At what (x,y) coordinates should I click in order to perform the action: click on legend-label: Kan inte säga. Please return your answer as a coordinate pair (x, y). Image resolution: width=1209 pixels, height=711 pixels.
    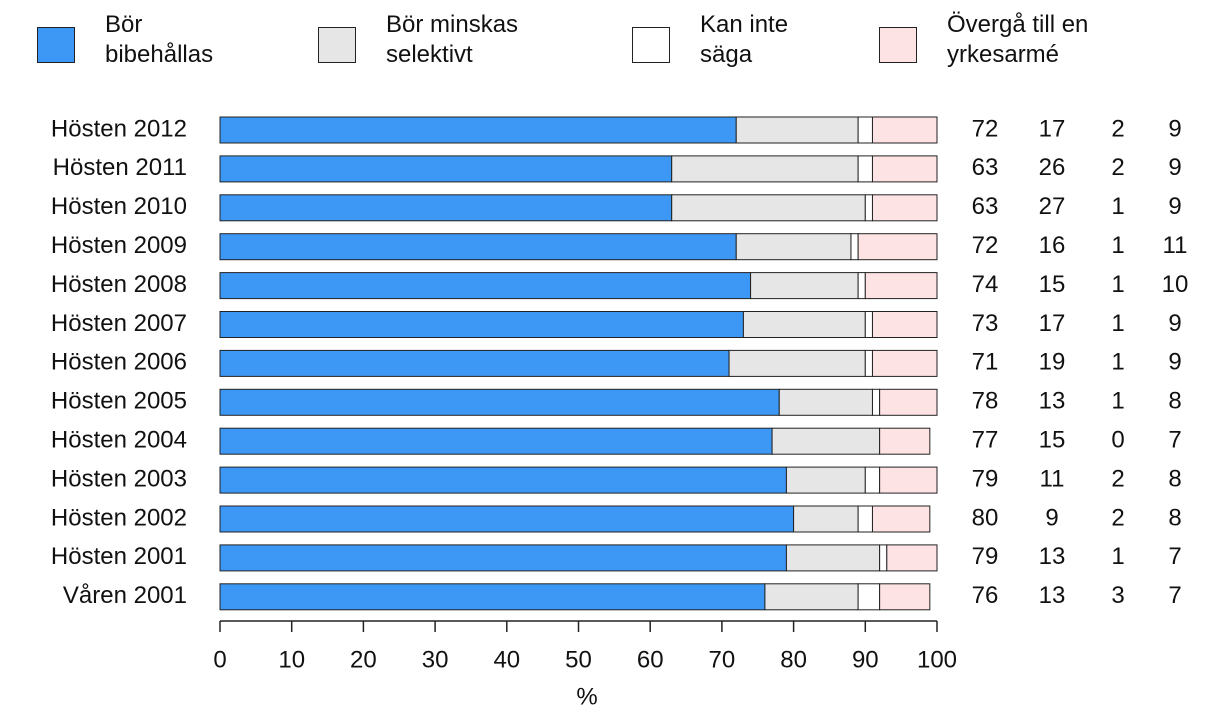
    Looking at the image, I should click on (744, 39).